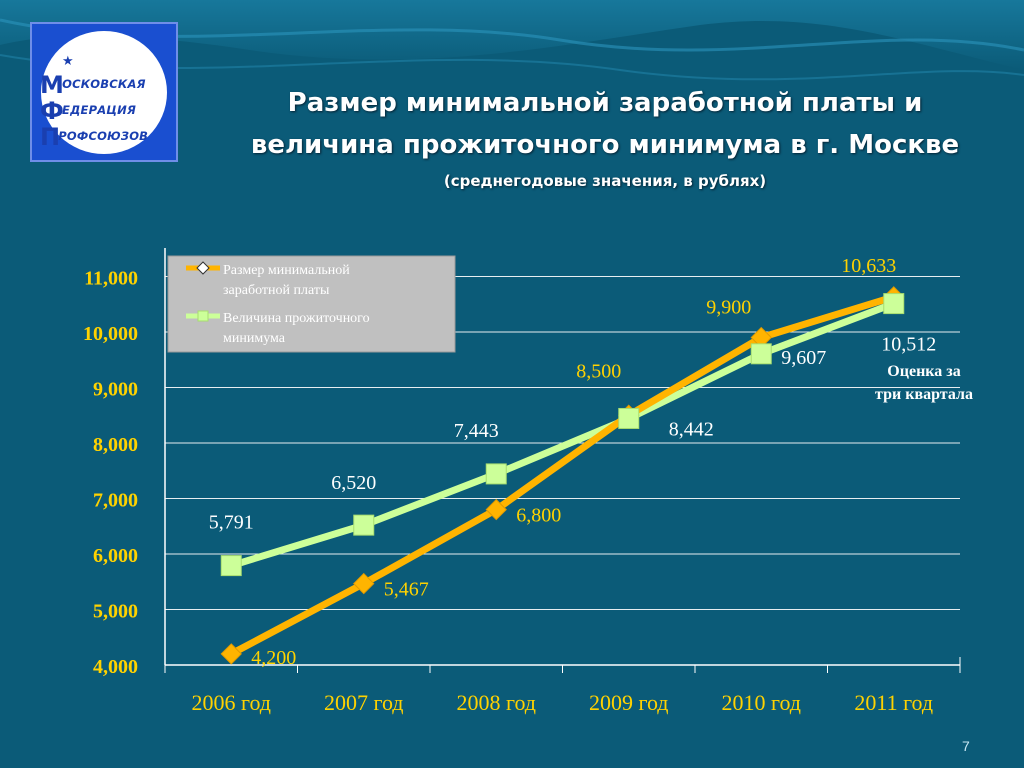 The width and height of the screenshot is (1024, 768). I want to click on logo-line-2: ФЕДЕРАЦИЯ, so click(88, 111).